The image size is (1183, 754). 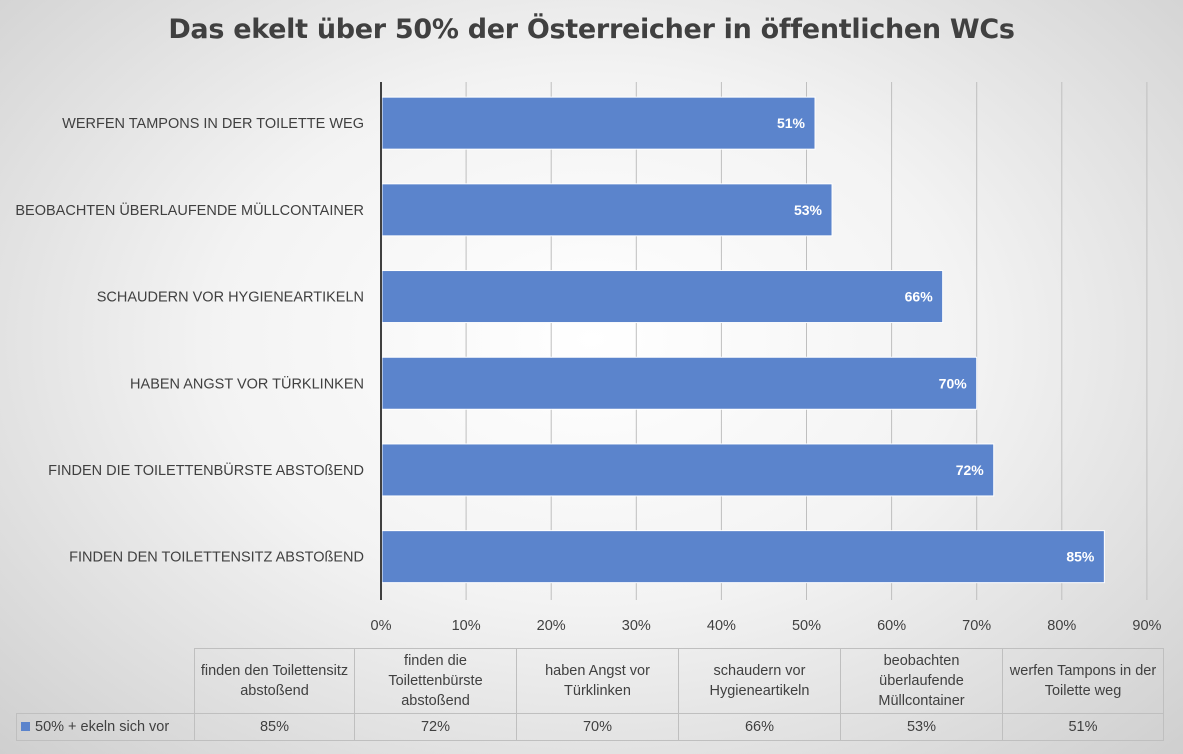 What do you see at coordinates (1146, 626) in the screenshot?
I see `x-tick-label: 90%` at bounding box center [1146, 626].